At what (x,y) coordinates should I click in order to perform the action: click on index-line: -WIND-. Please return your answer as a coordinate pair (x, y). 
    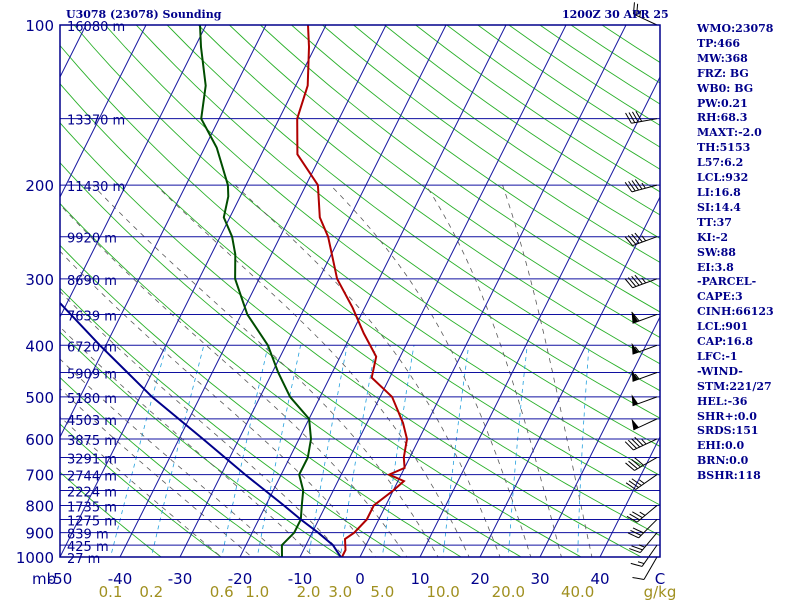
    Looking at the image, I should click on (720, 371).